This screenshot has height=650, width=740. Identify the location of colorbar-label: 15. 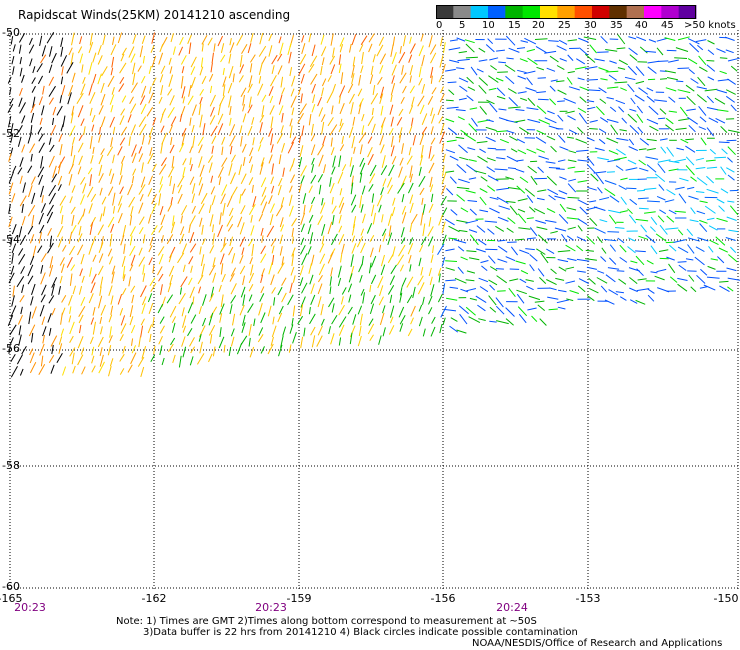
(514, 25).